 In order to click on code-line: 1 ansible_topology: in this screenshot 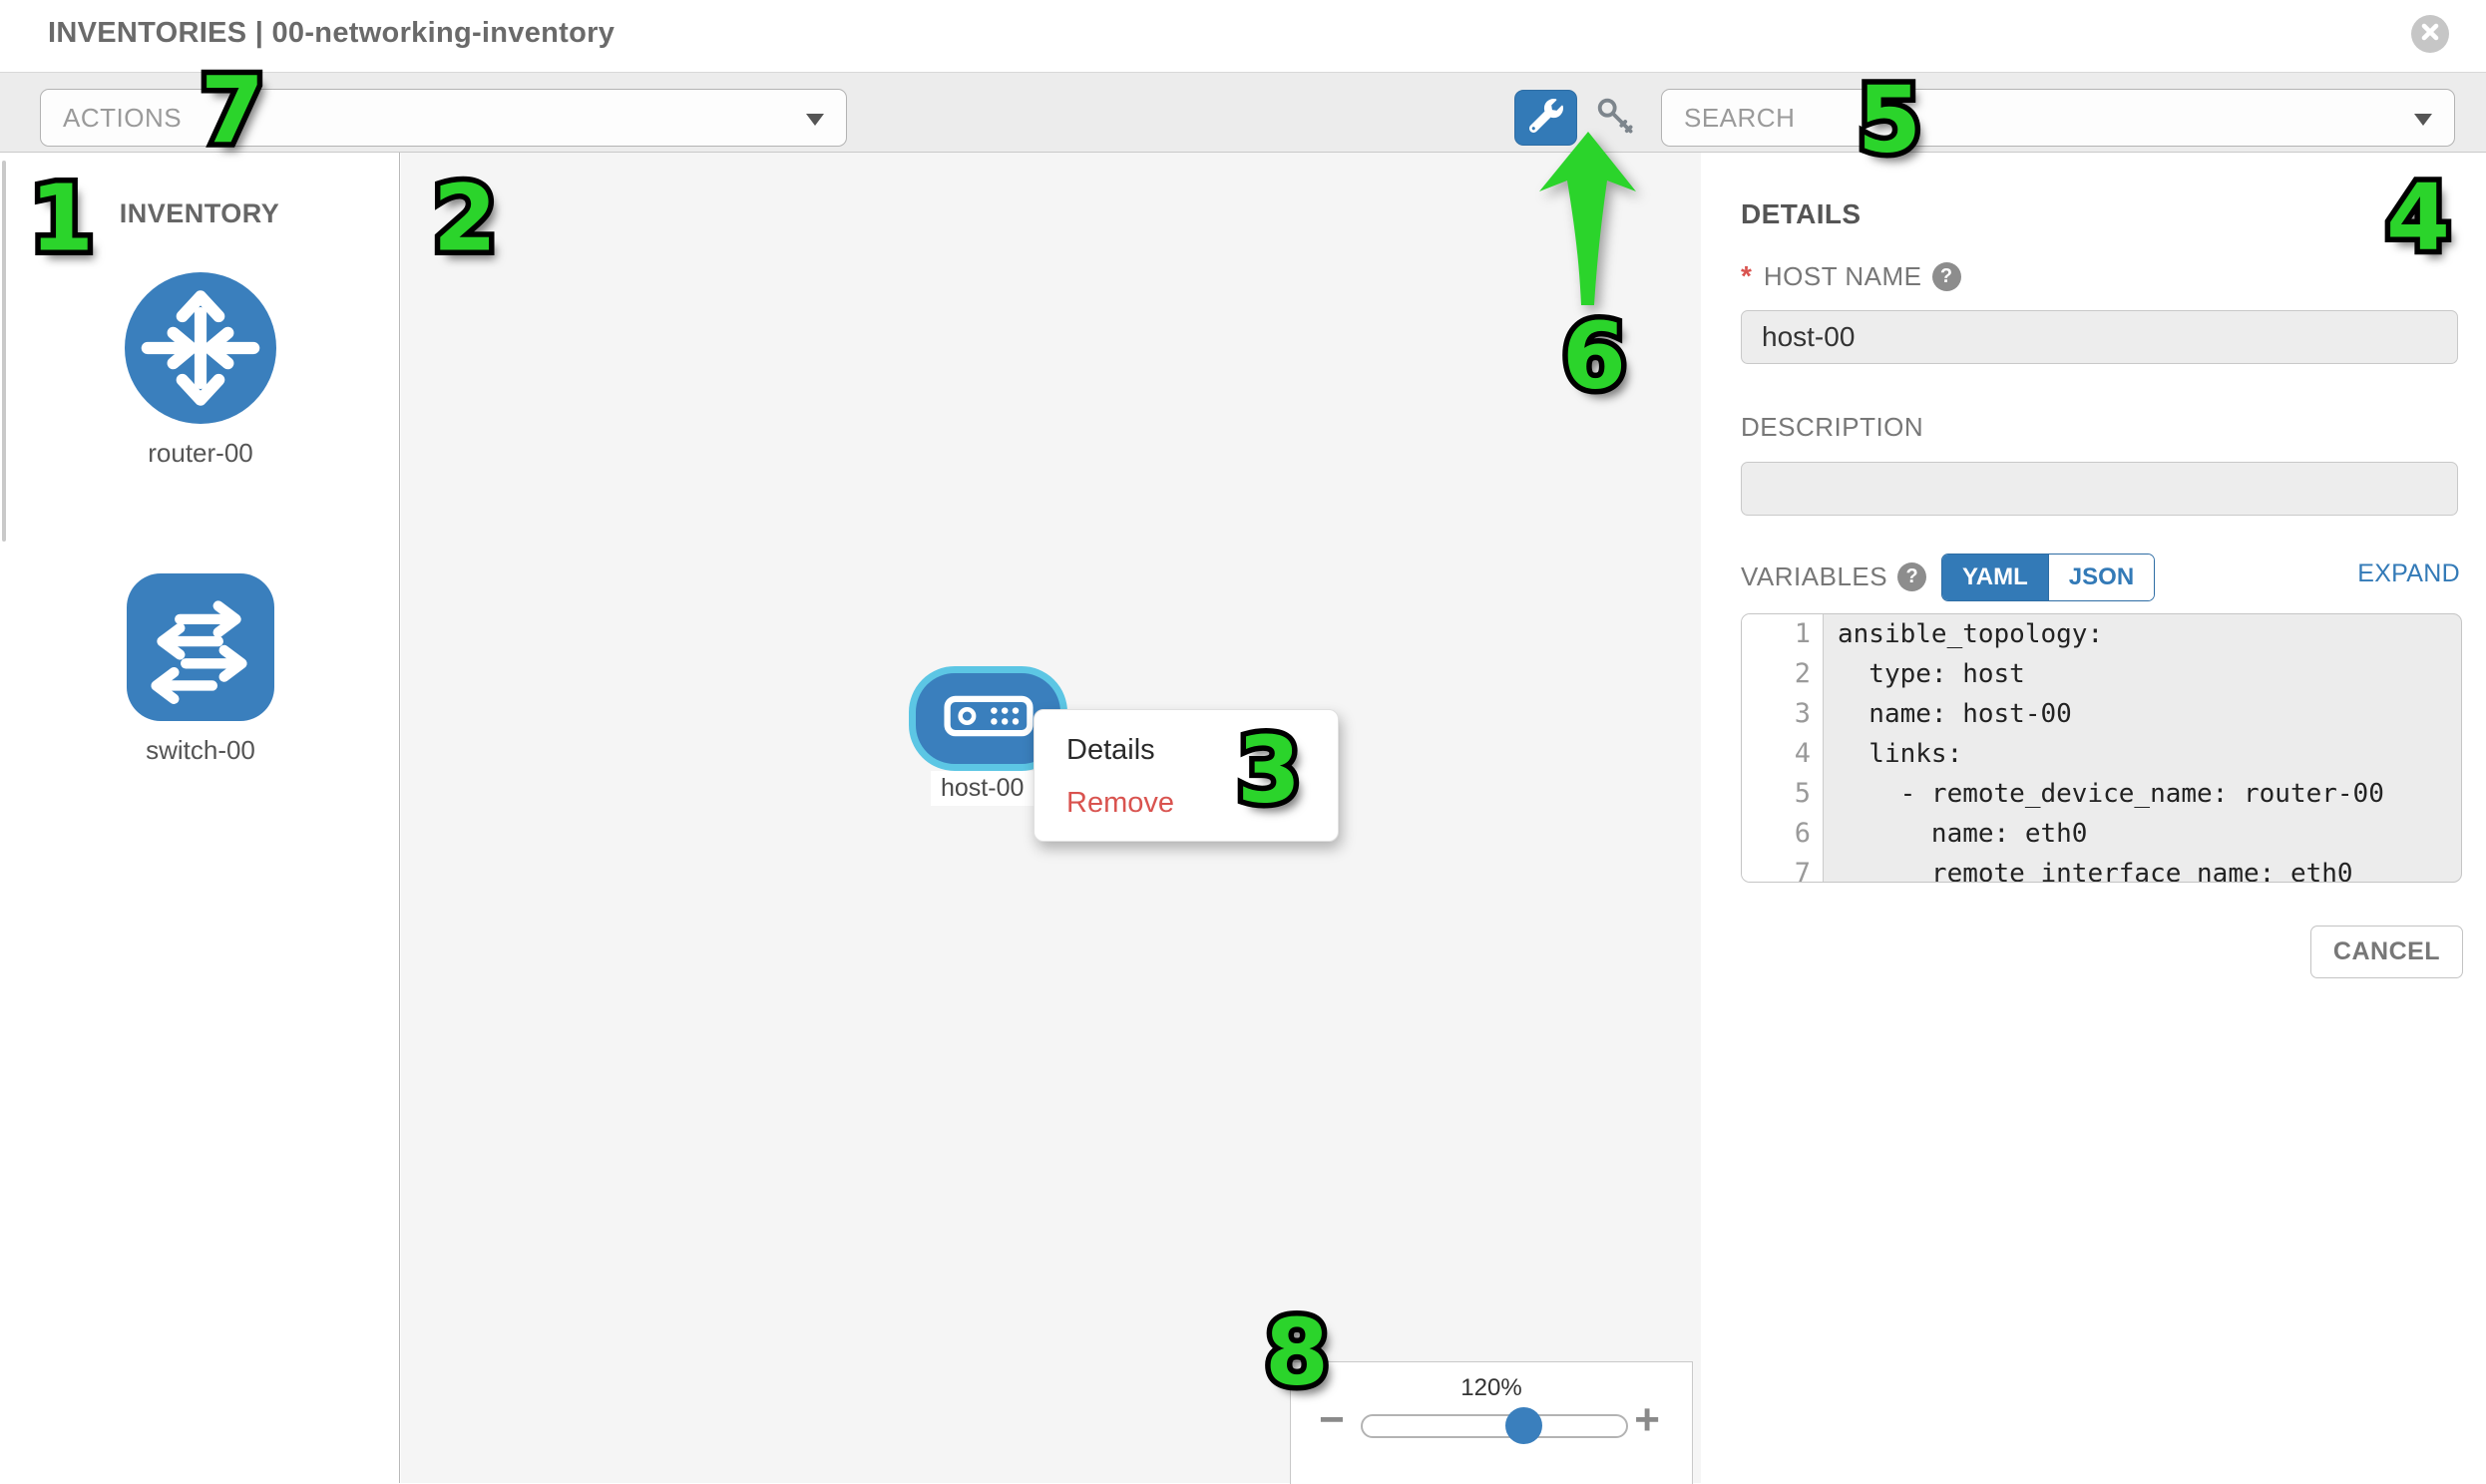, I will do `click(2101, 634)`.